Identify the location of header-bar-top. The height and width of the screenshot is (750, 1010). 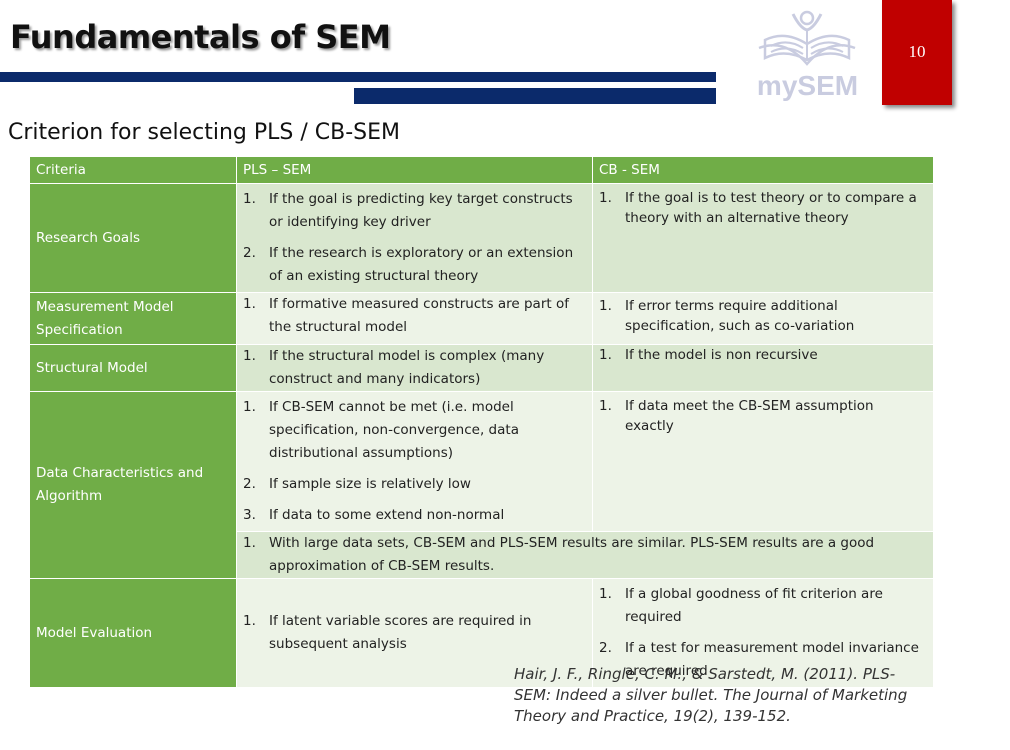
(358, 77).